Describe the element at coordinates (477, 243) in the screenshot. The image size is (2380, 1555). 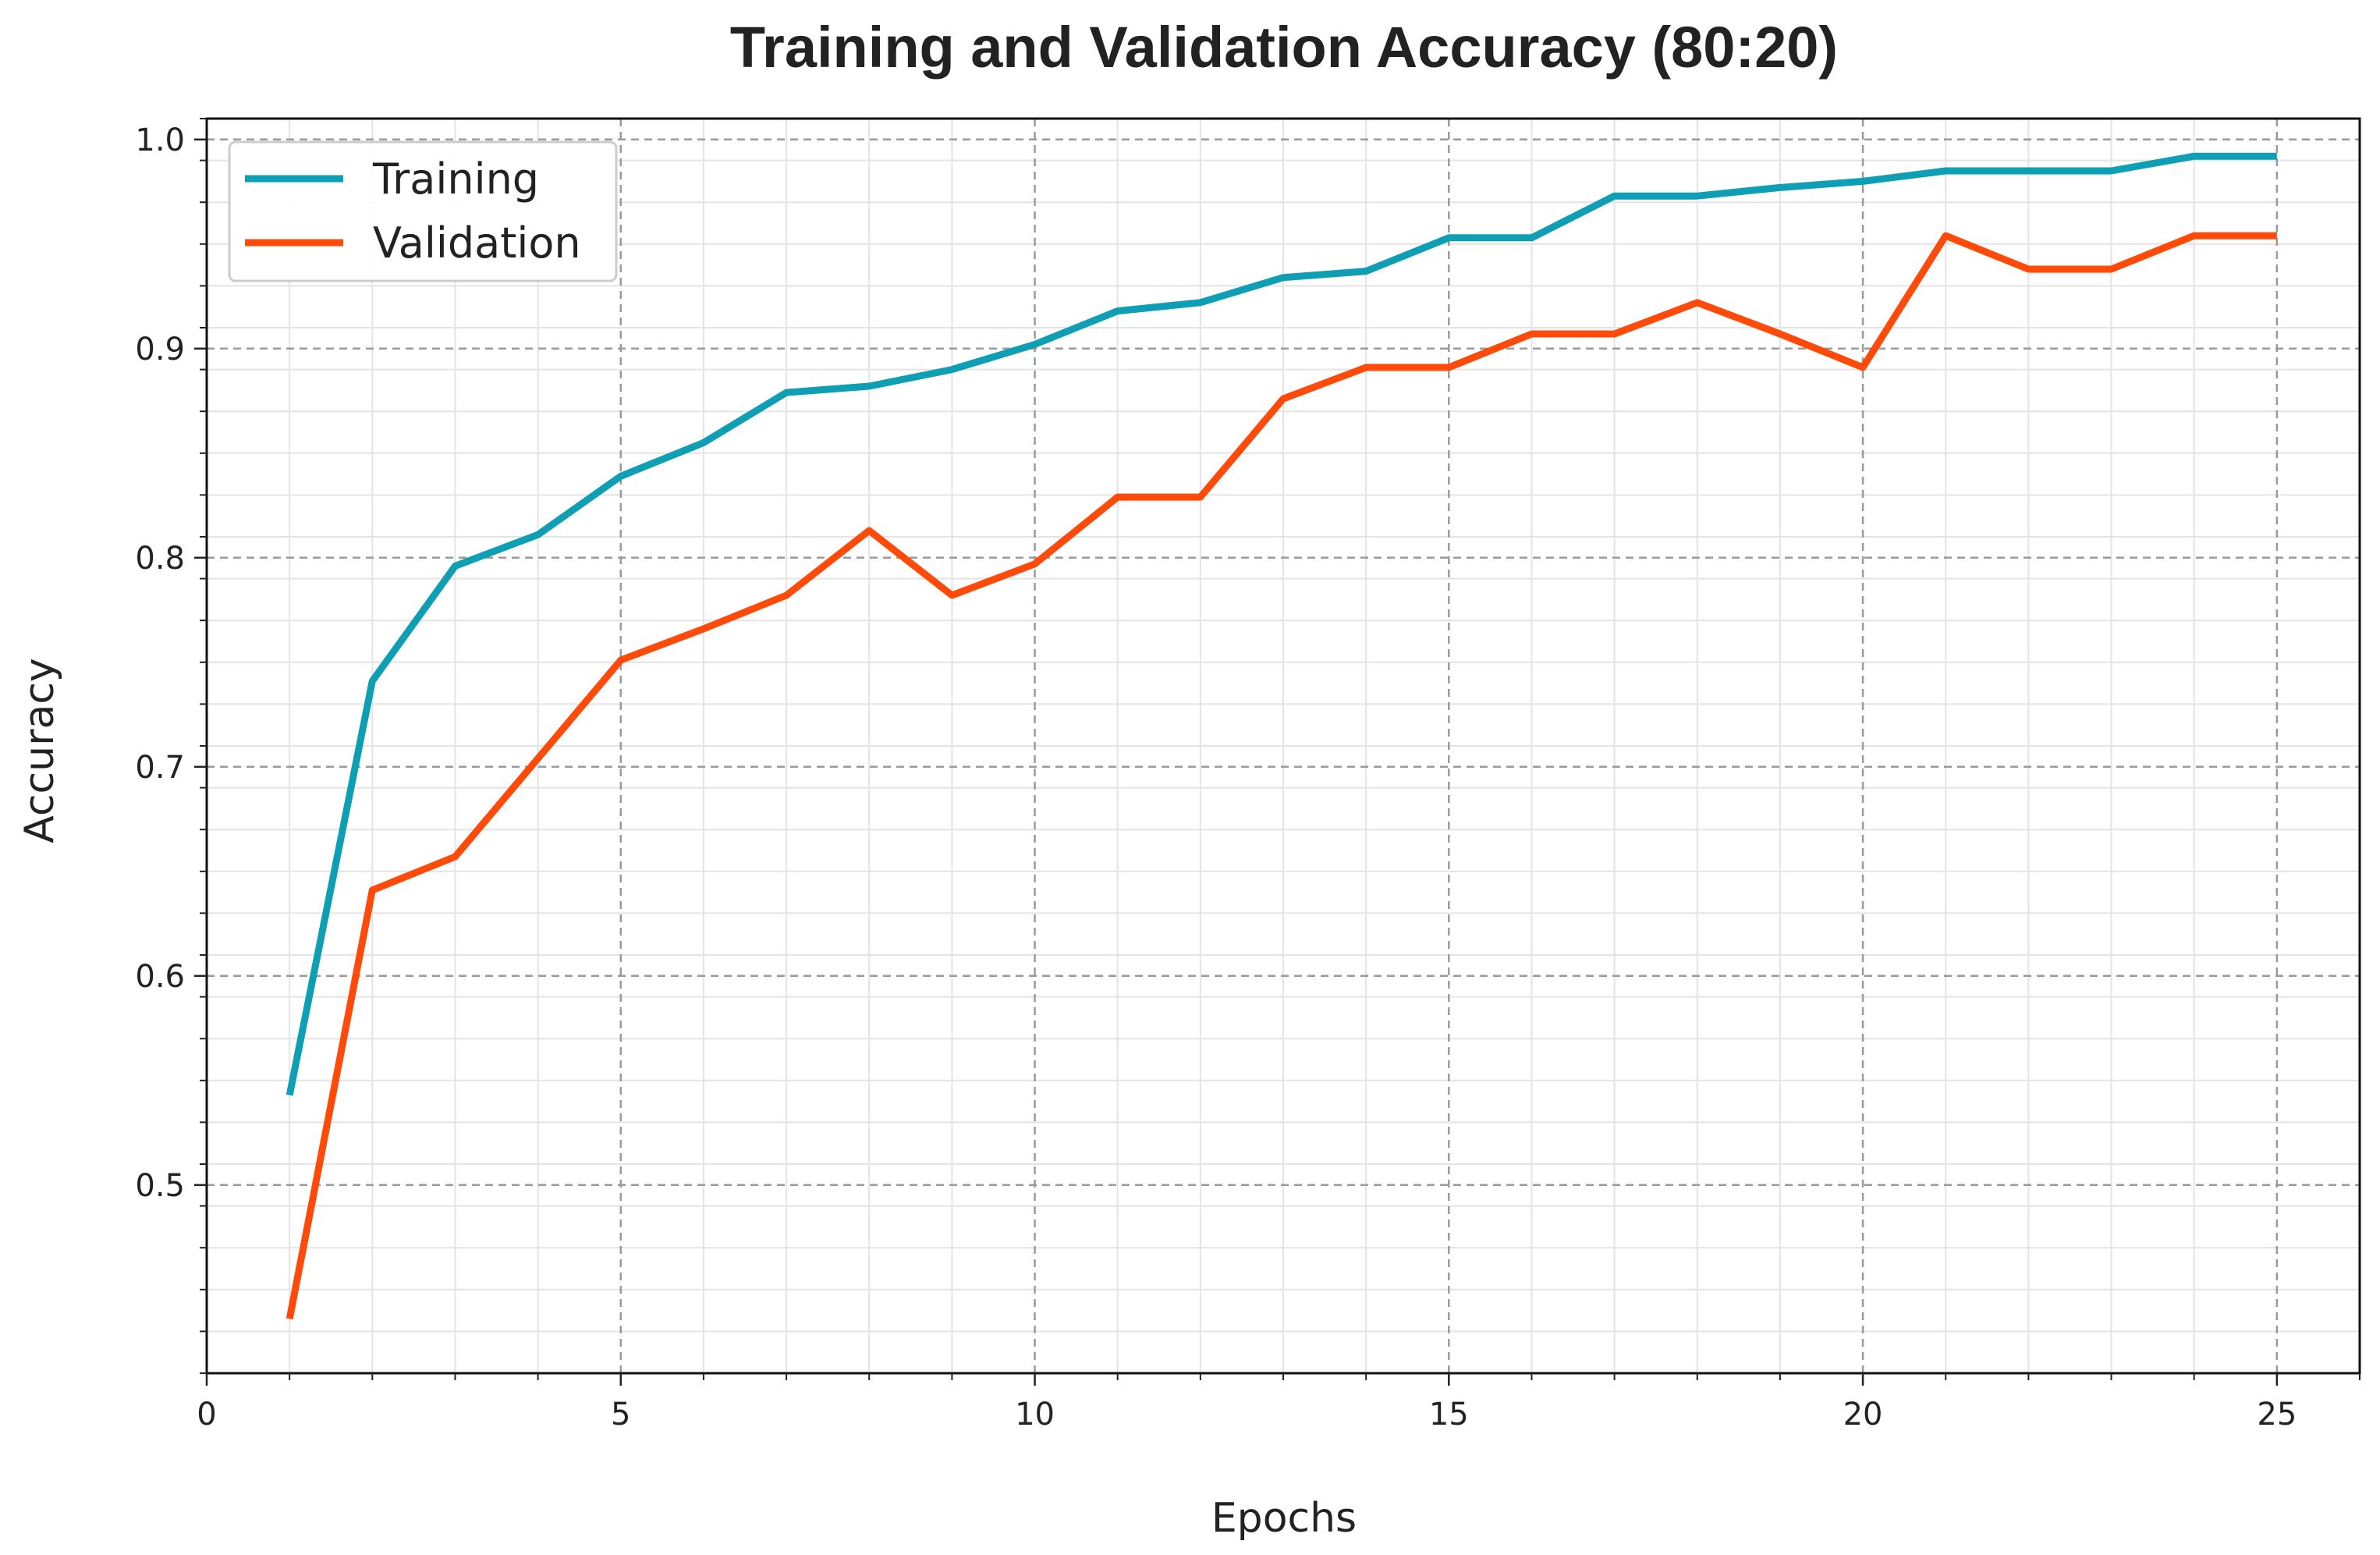
I see `legend-label-validation: Validation` at that location.